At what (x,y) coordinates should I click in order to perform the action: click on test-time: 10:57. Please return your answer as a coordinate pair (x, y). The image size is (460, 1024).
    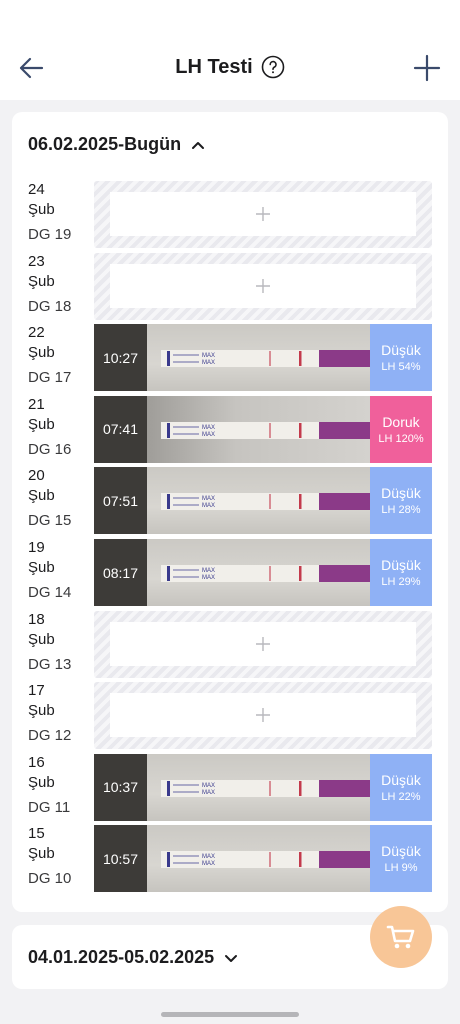
    Looking at the image, I should click on (120, 859).